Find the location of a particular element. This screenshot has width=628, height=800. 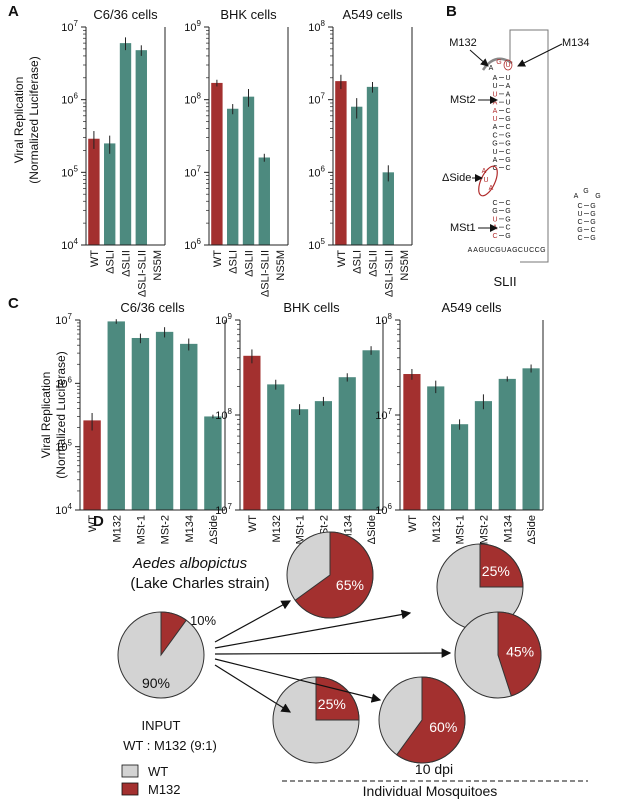

arrow-m134 is located at coordinates (540, 55).